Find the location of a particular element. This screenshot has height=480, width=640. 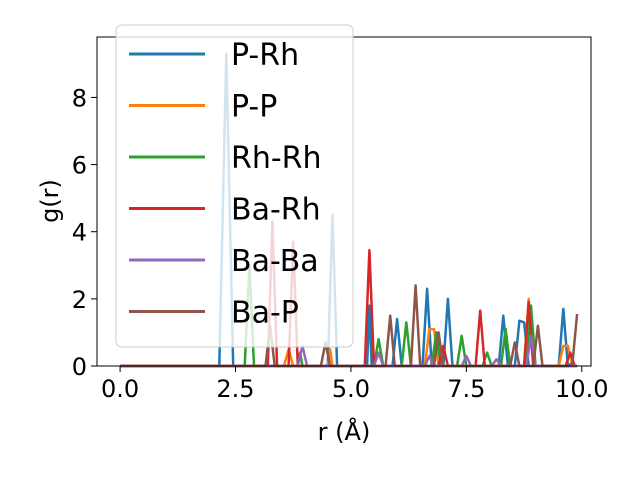

legend-label-p-rh: P-Rh is located at coordinates (265, 55).